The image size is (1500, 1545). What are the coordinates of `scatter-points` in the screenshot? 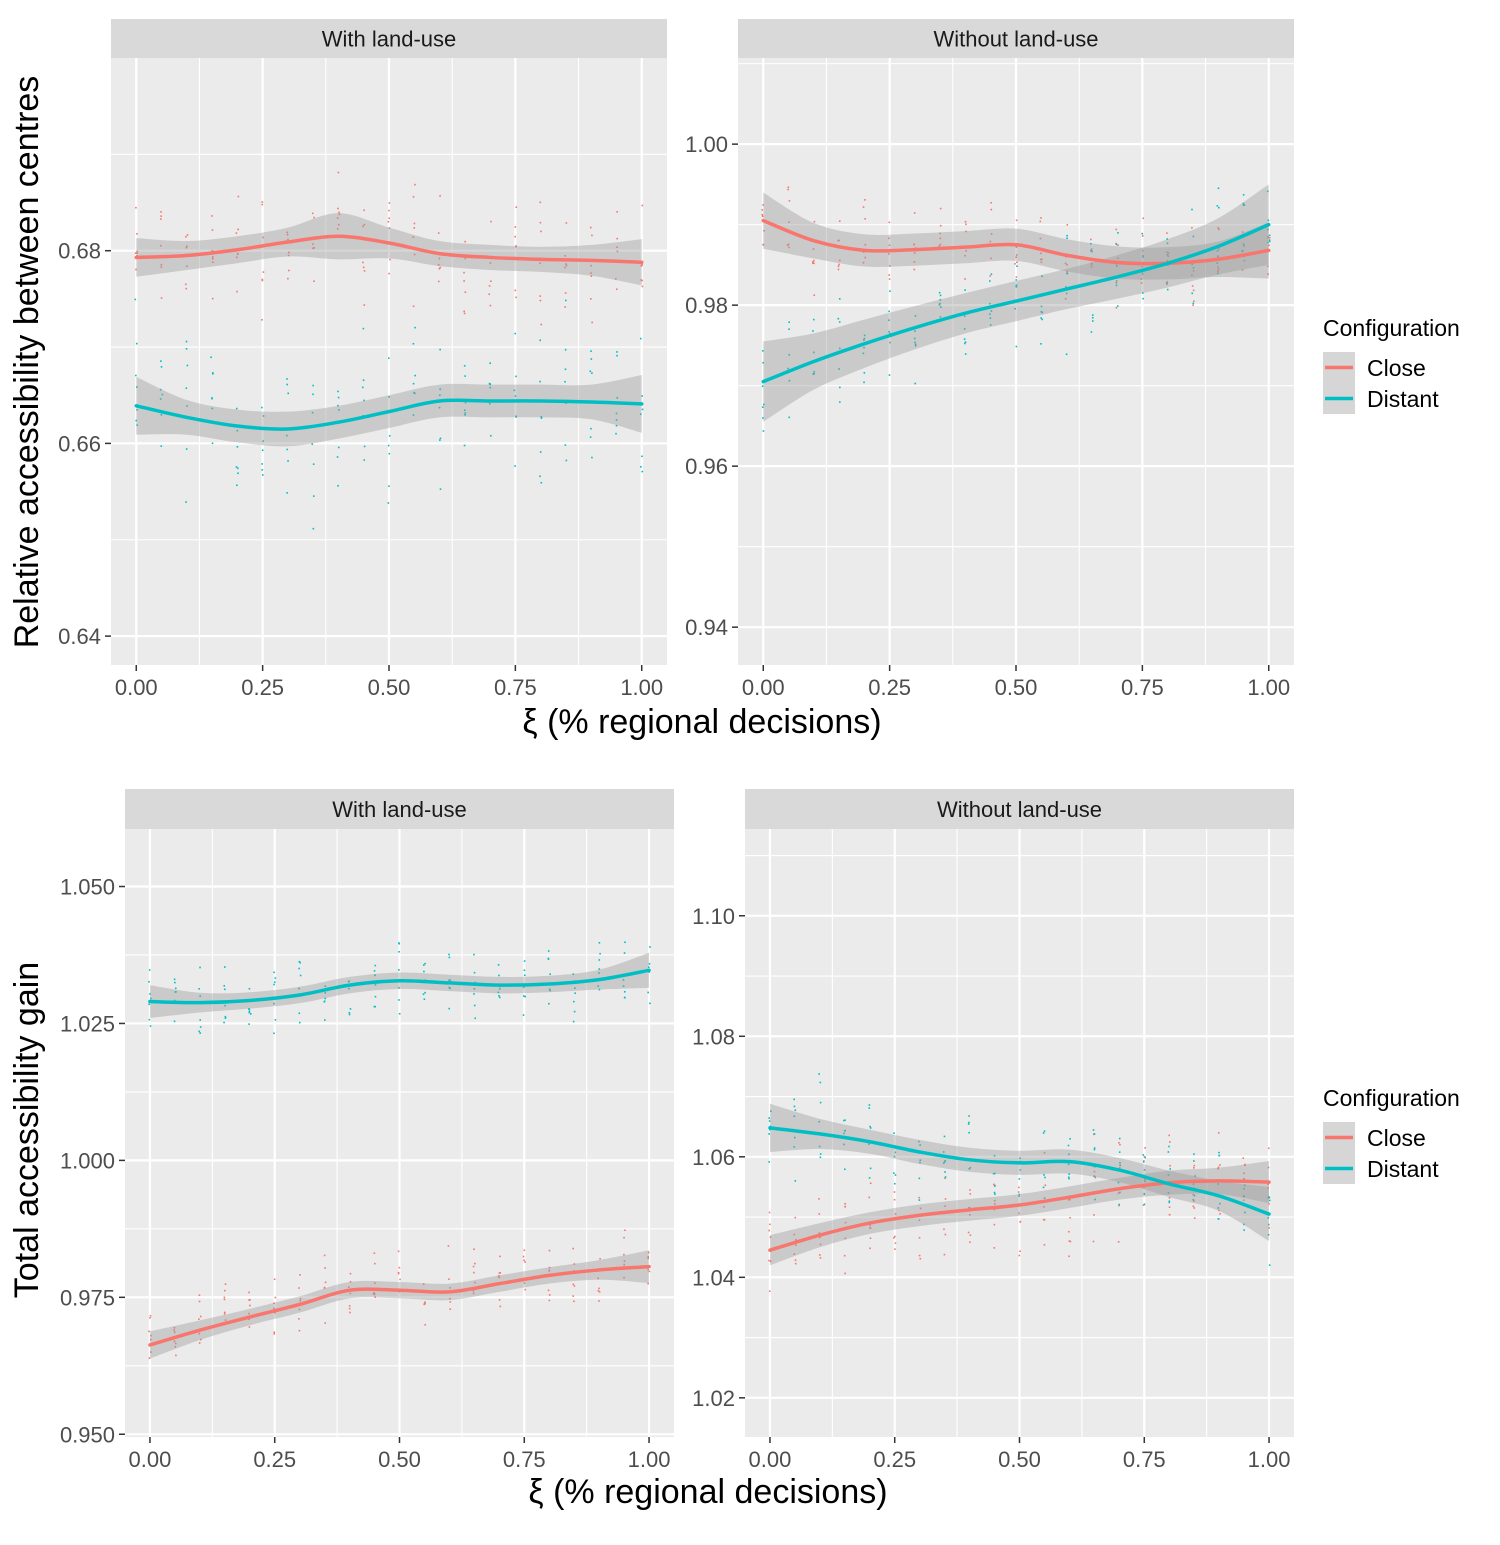 It's located at (389, 350).